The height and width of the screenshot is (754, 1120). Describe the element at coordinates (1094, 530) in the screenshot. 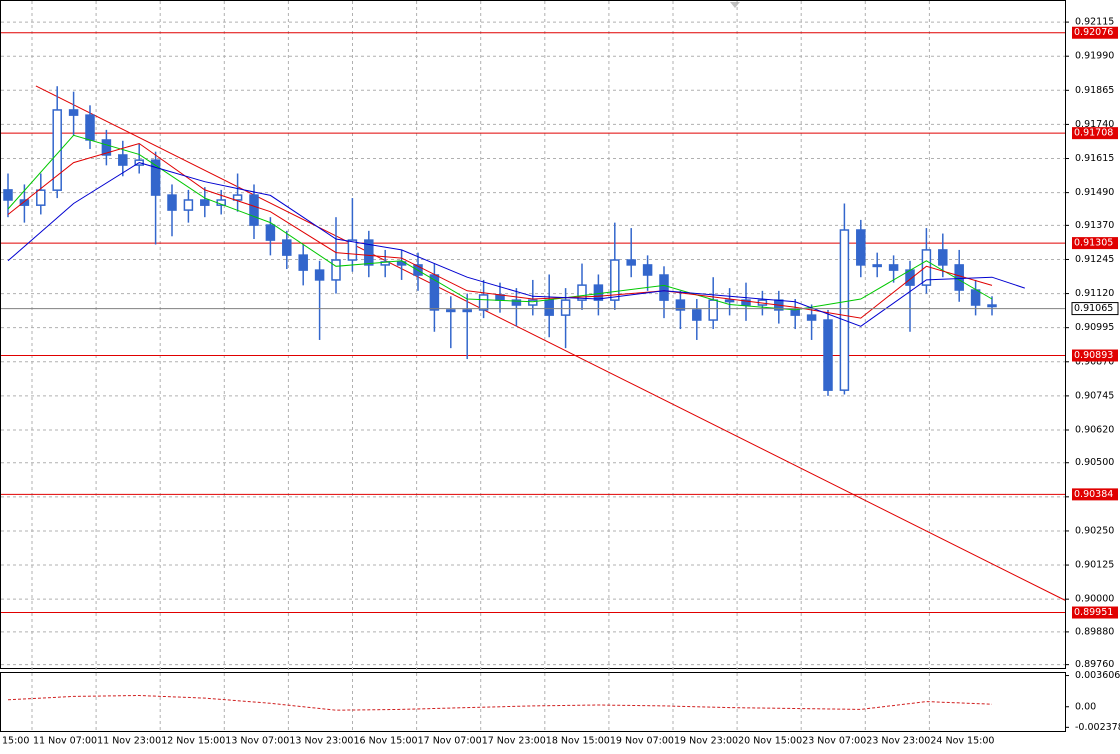

I see `y-tick-label: 0.90250` at that location.